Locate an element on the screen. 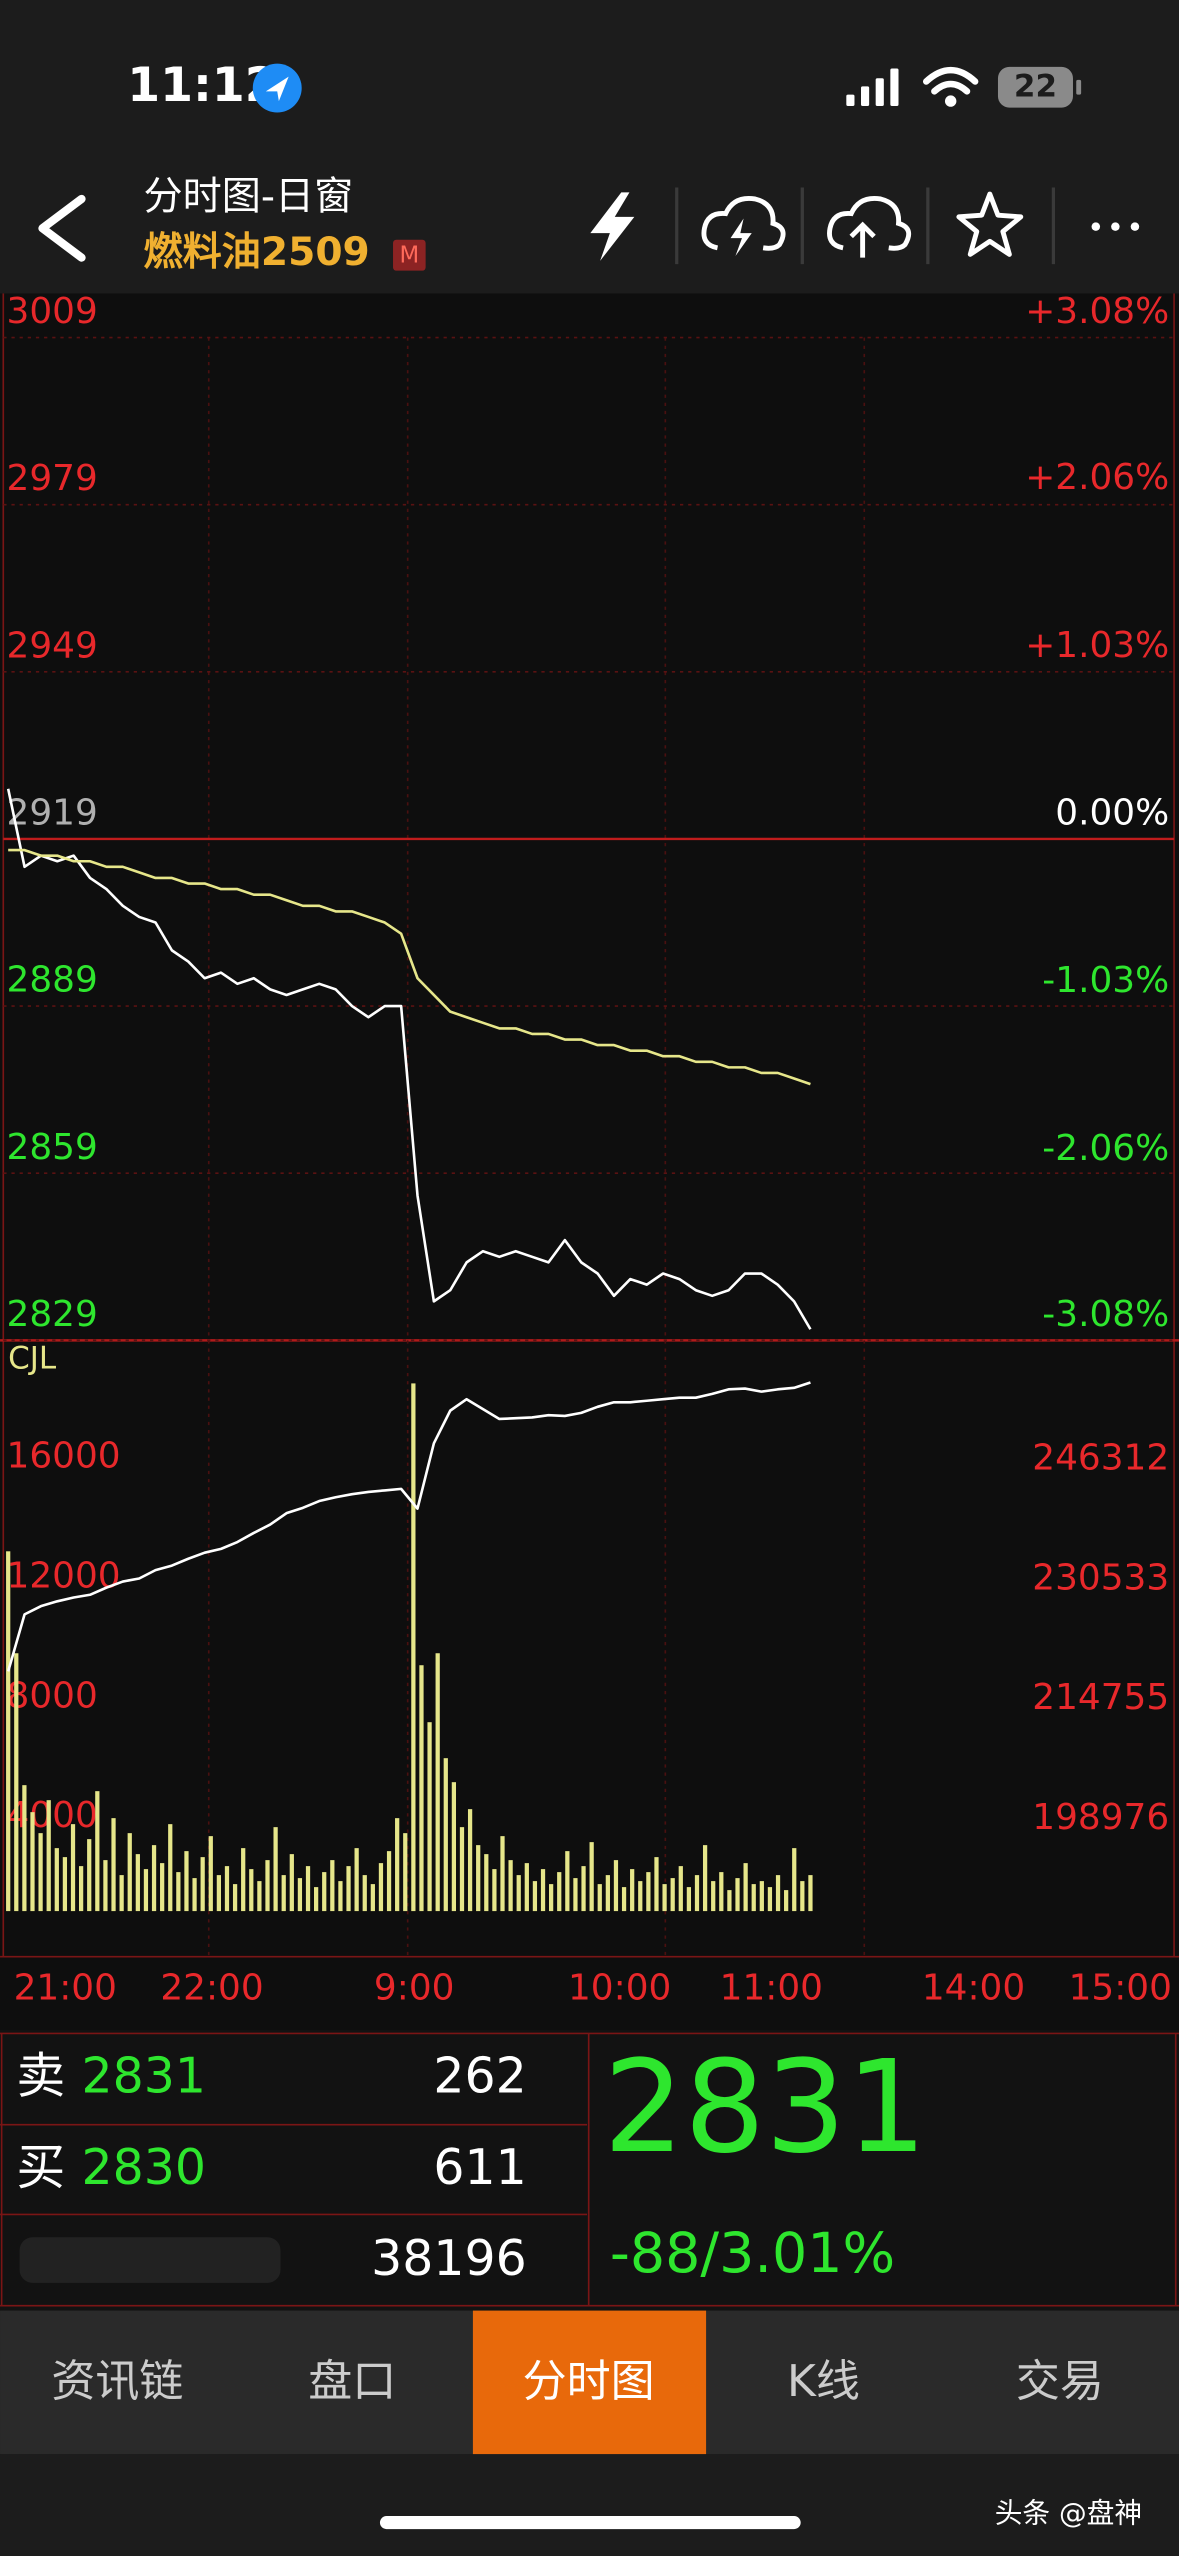  tab-active: 分时图 is located at coordinates (589, 2381).